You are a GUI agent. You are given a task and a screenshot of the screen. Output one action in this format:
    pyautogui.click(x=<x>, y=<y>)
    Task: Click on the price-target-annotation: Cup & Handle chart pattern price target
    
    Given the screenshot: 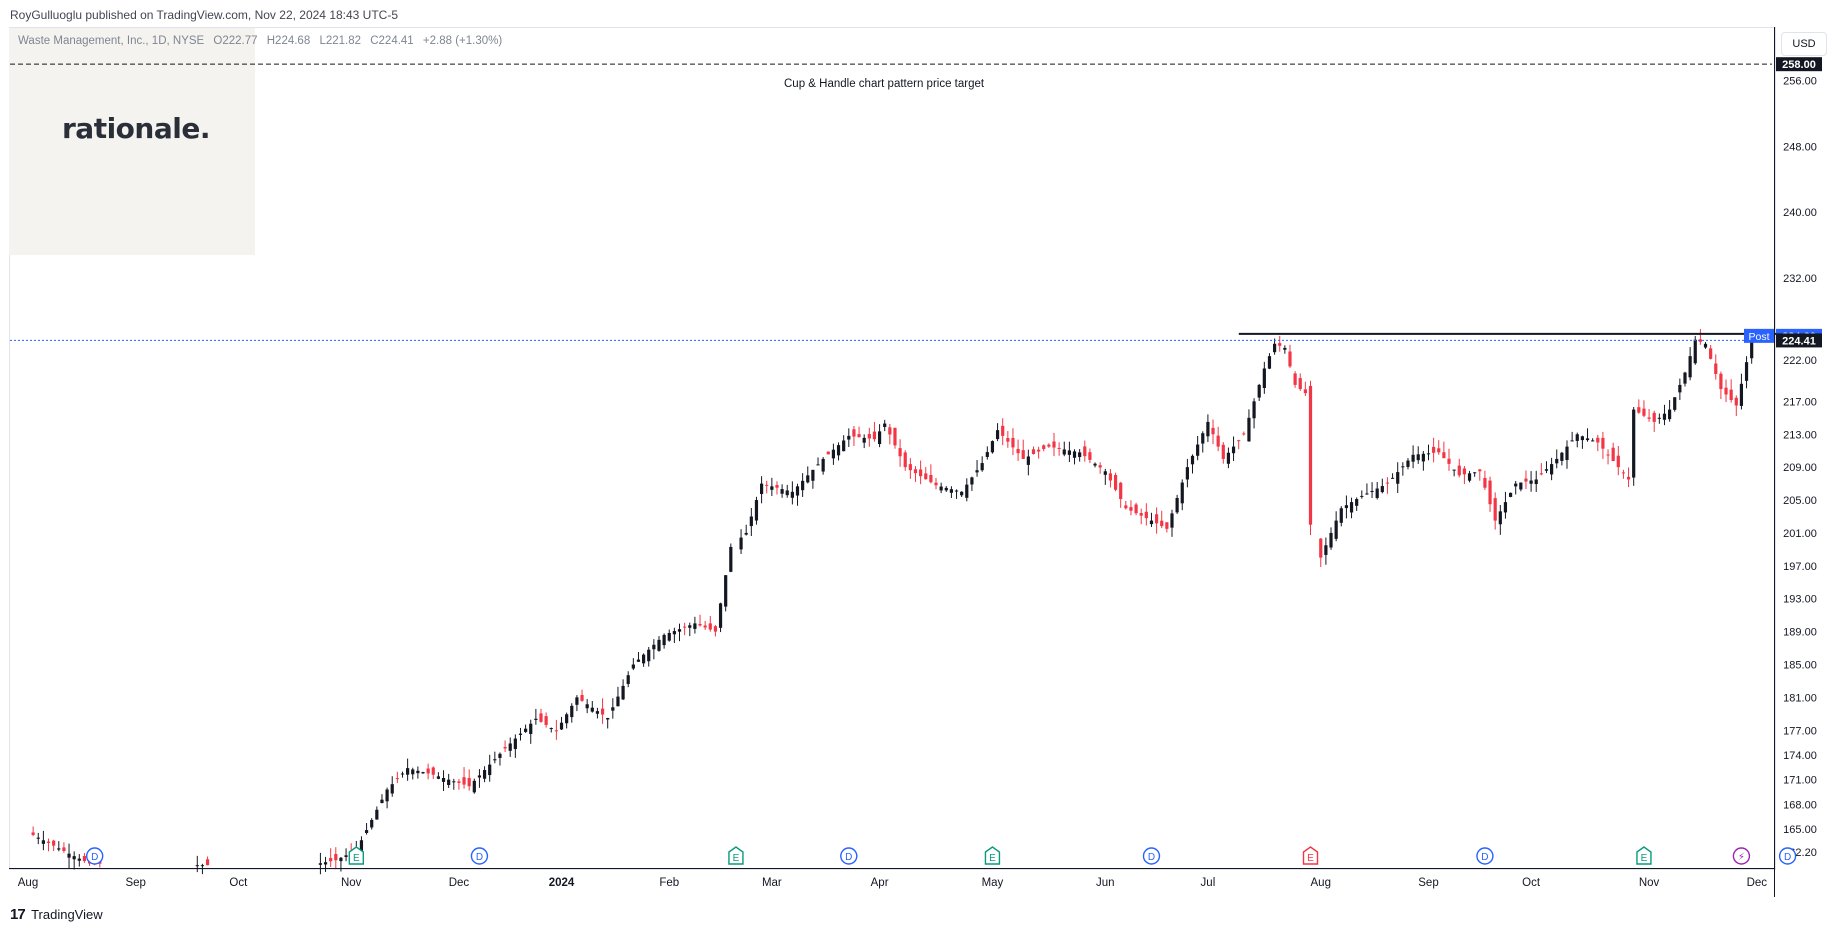 What is the action you would take?
    pyautogui.click(x=884, y=84)
    